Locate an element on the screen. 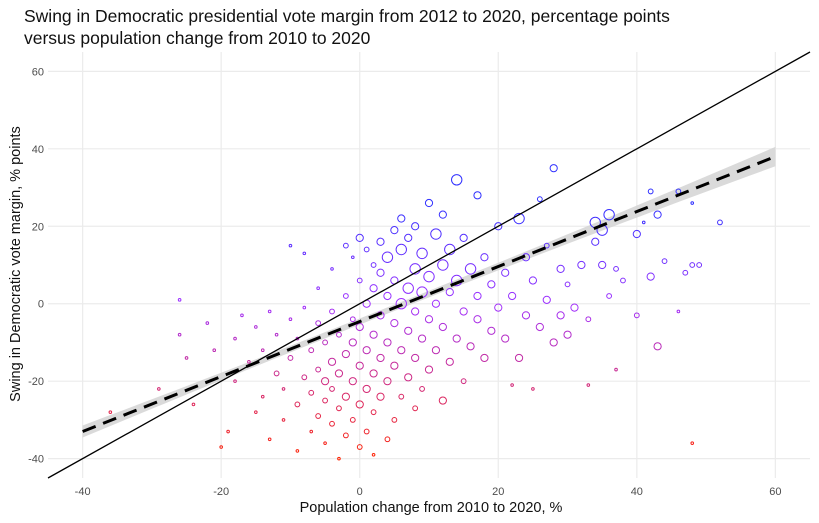  y-tick-label: -40 is located at coordinates (36, 460).